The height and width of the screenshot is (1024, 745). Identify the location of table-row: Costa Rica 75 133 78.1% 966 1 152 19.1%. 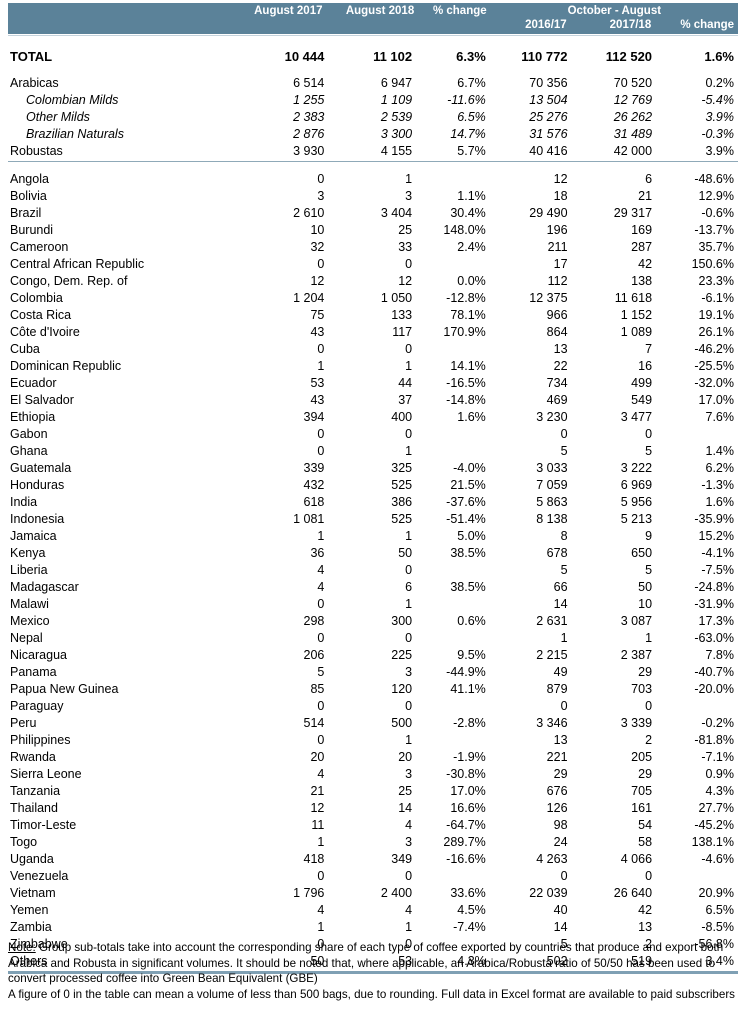
(373, 315).